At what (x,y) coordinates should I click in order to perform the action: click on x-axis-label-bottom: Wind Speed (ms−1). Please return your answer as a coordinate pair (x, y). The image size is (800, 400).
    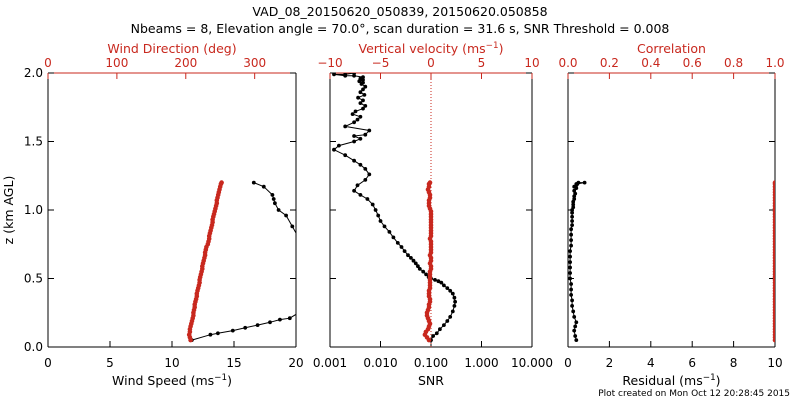
    Looking at the image, I should click on (172, 380).